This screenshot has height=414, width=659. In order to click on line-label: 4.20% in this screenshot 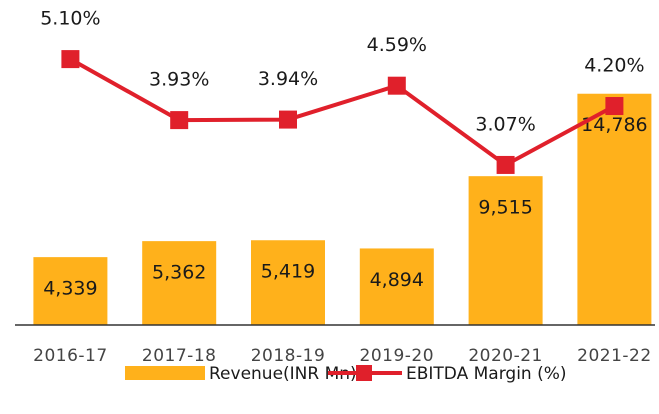, I will do `click(614, 66)`.